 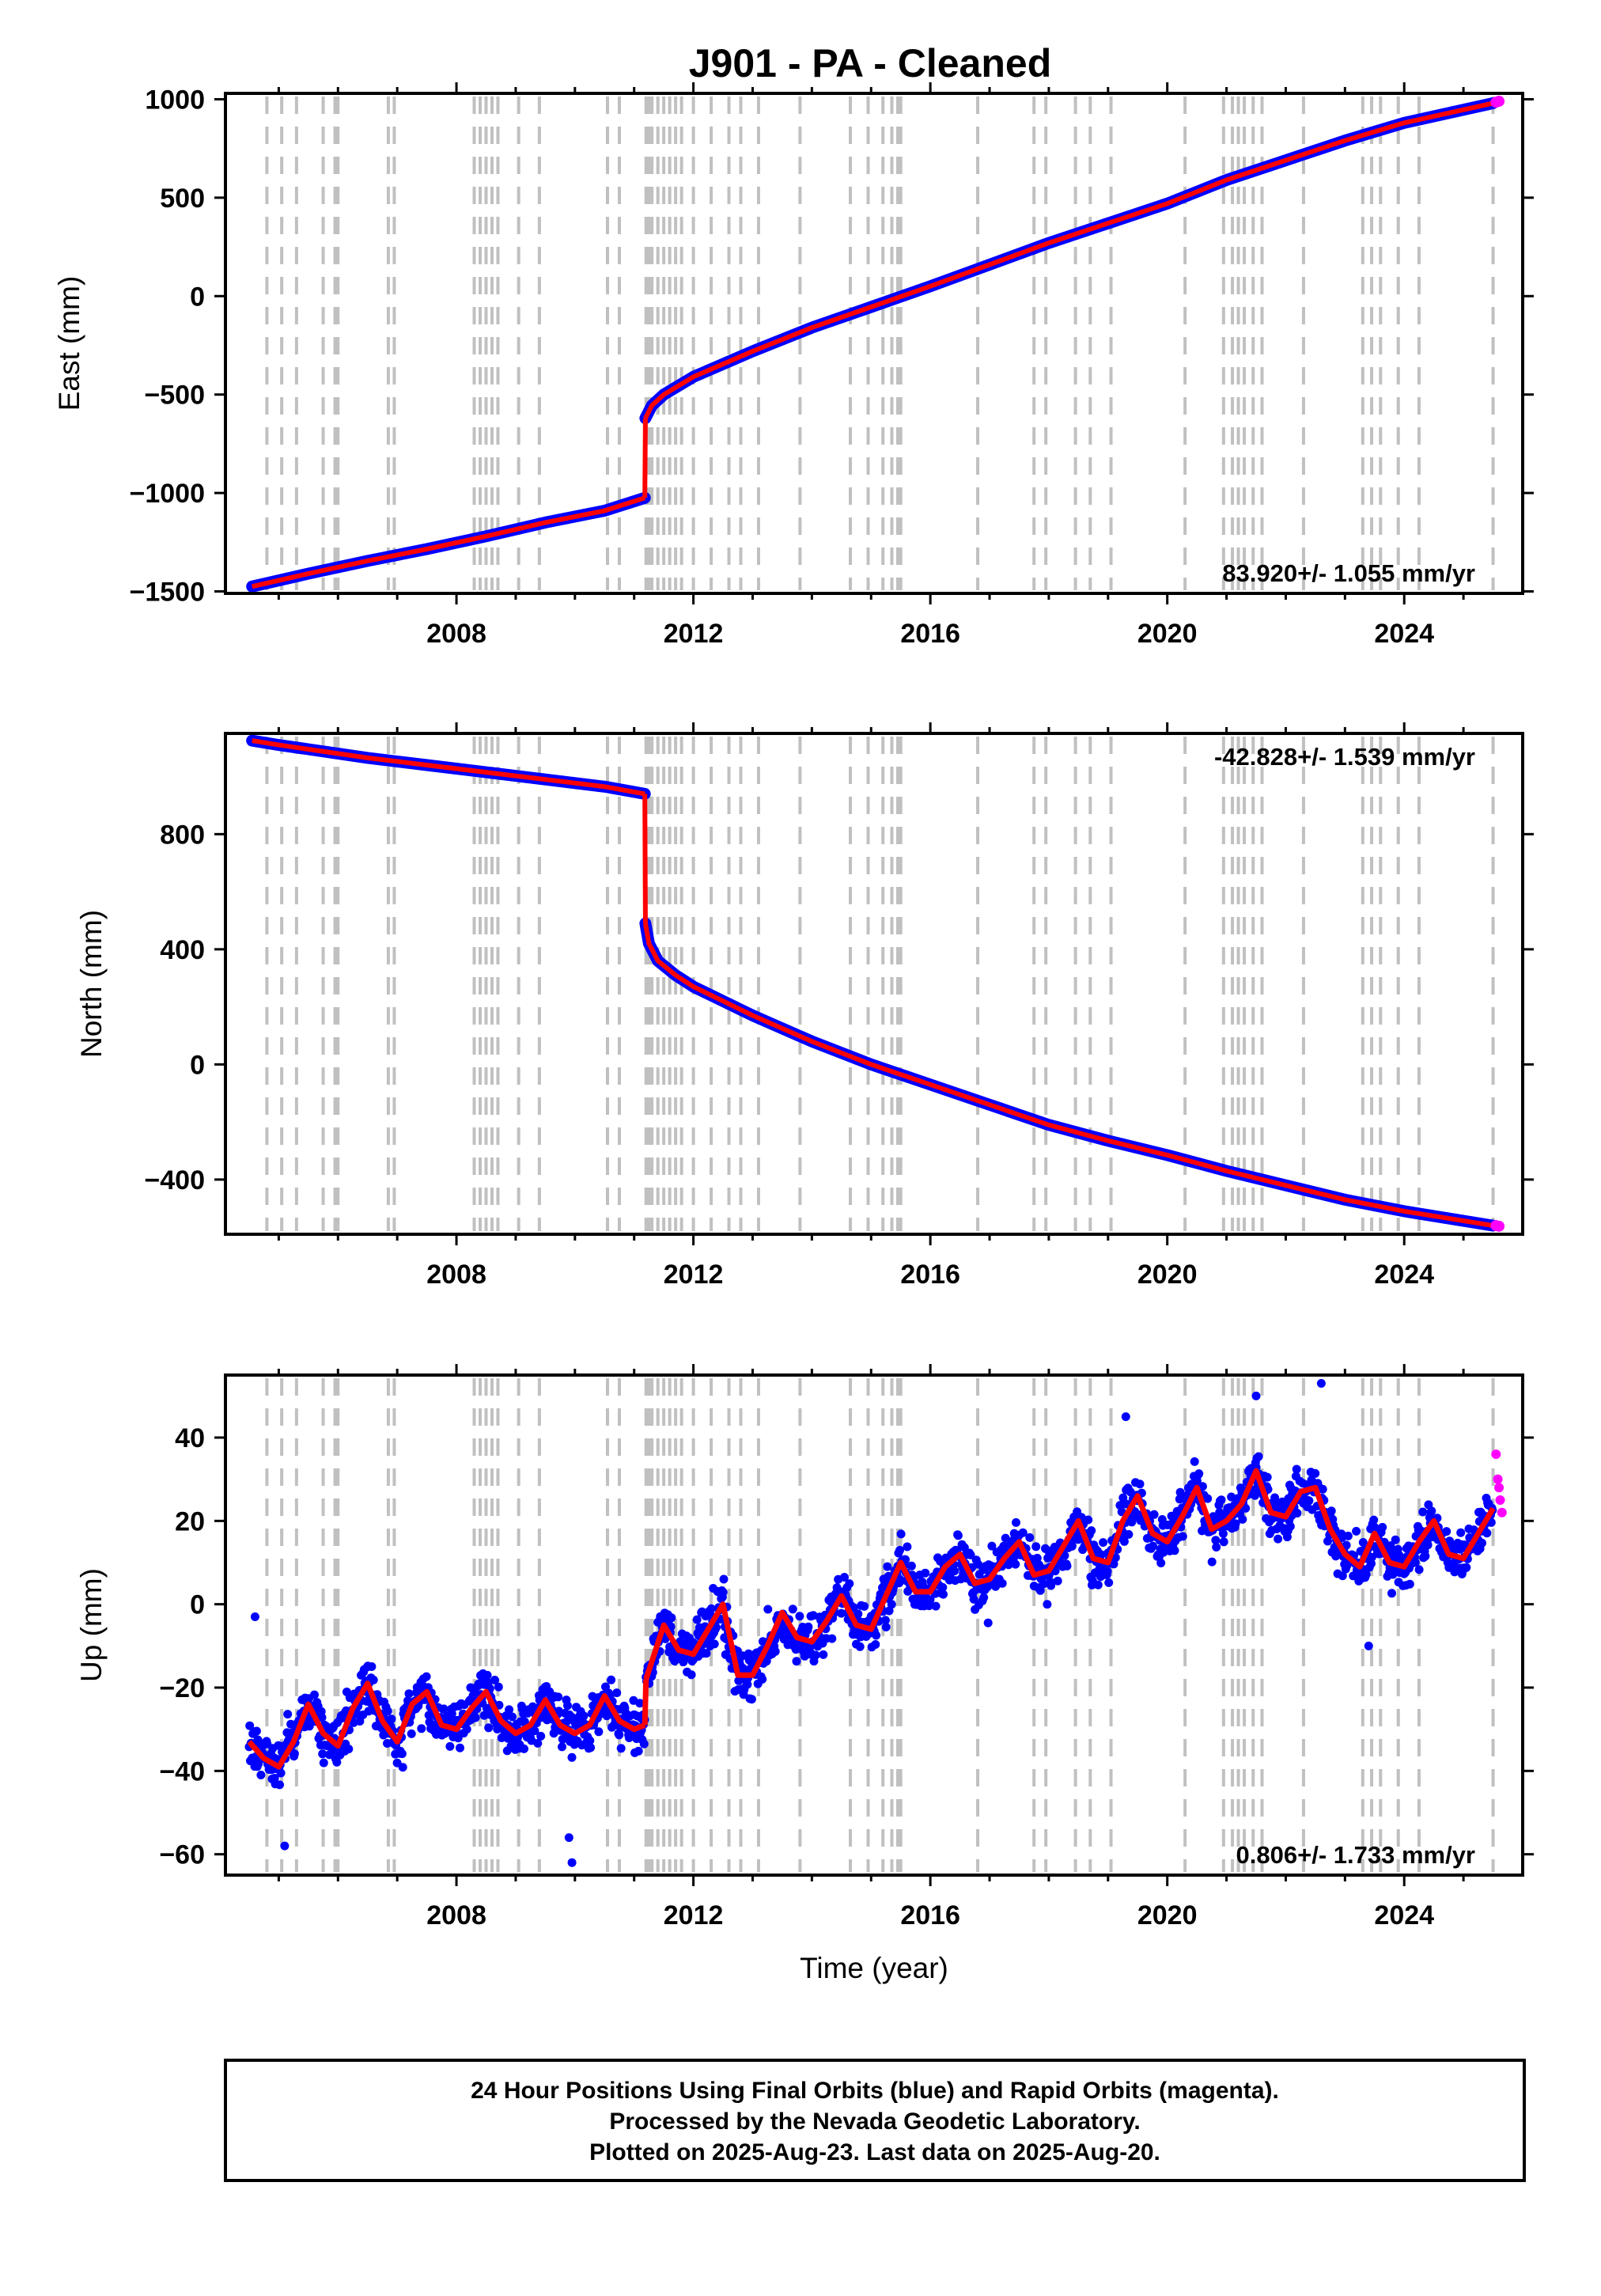 What do you see at coordinates (1499, 1226) in the screenshot?
I see `rapid-point` at bounding box center [1499, 1226].